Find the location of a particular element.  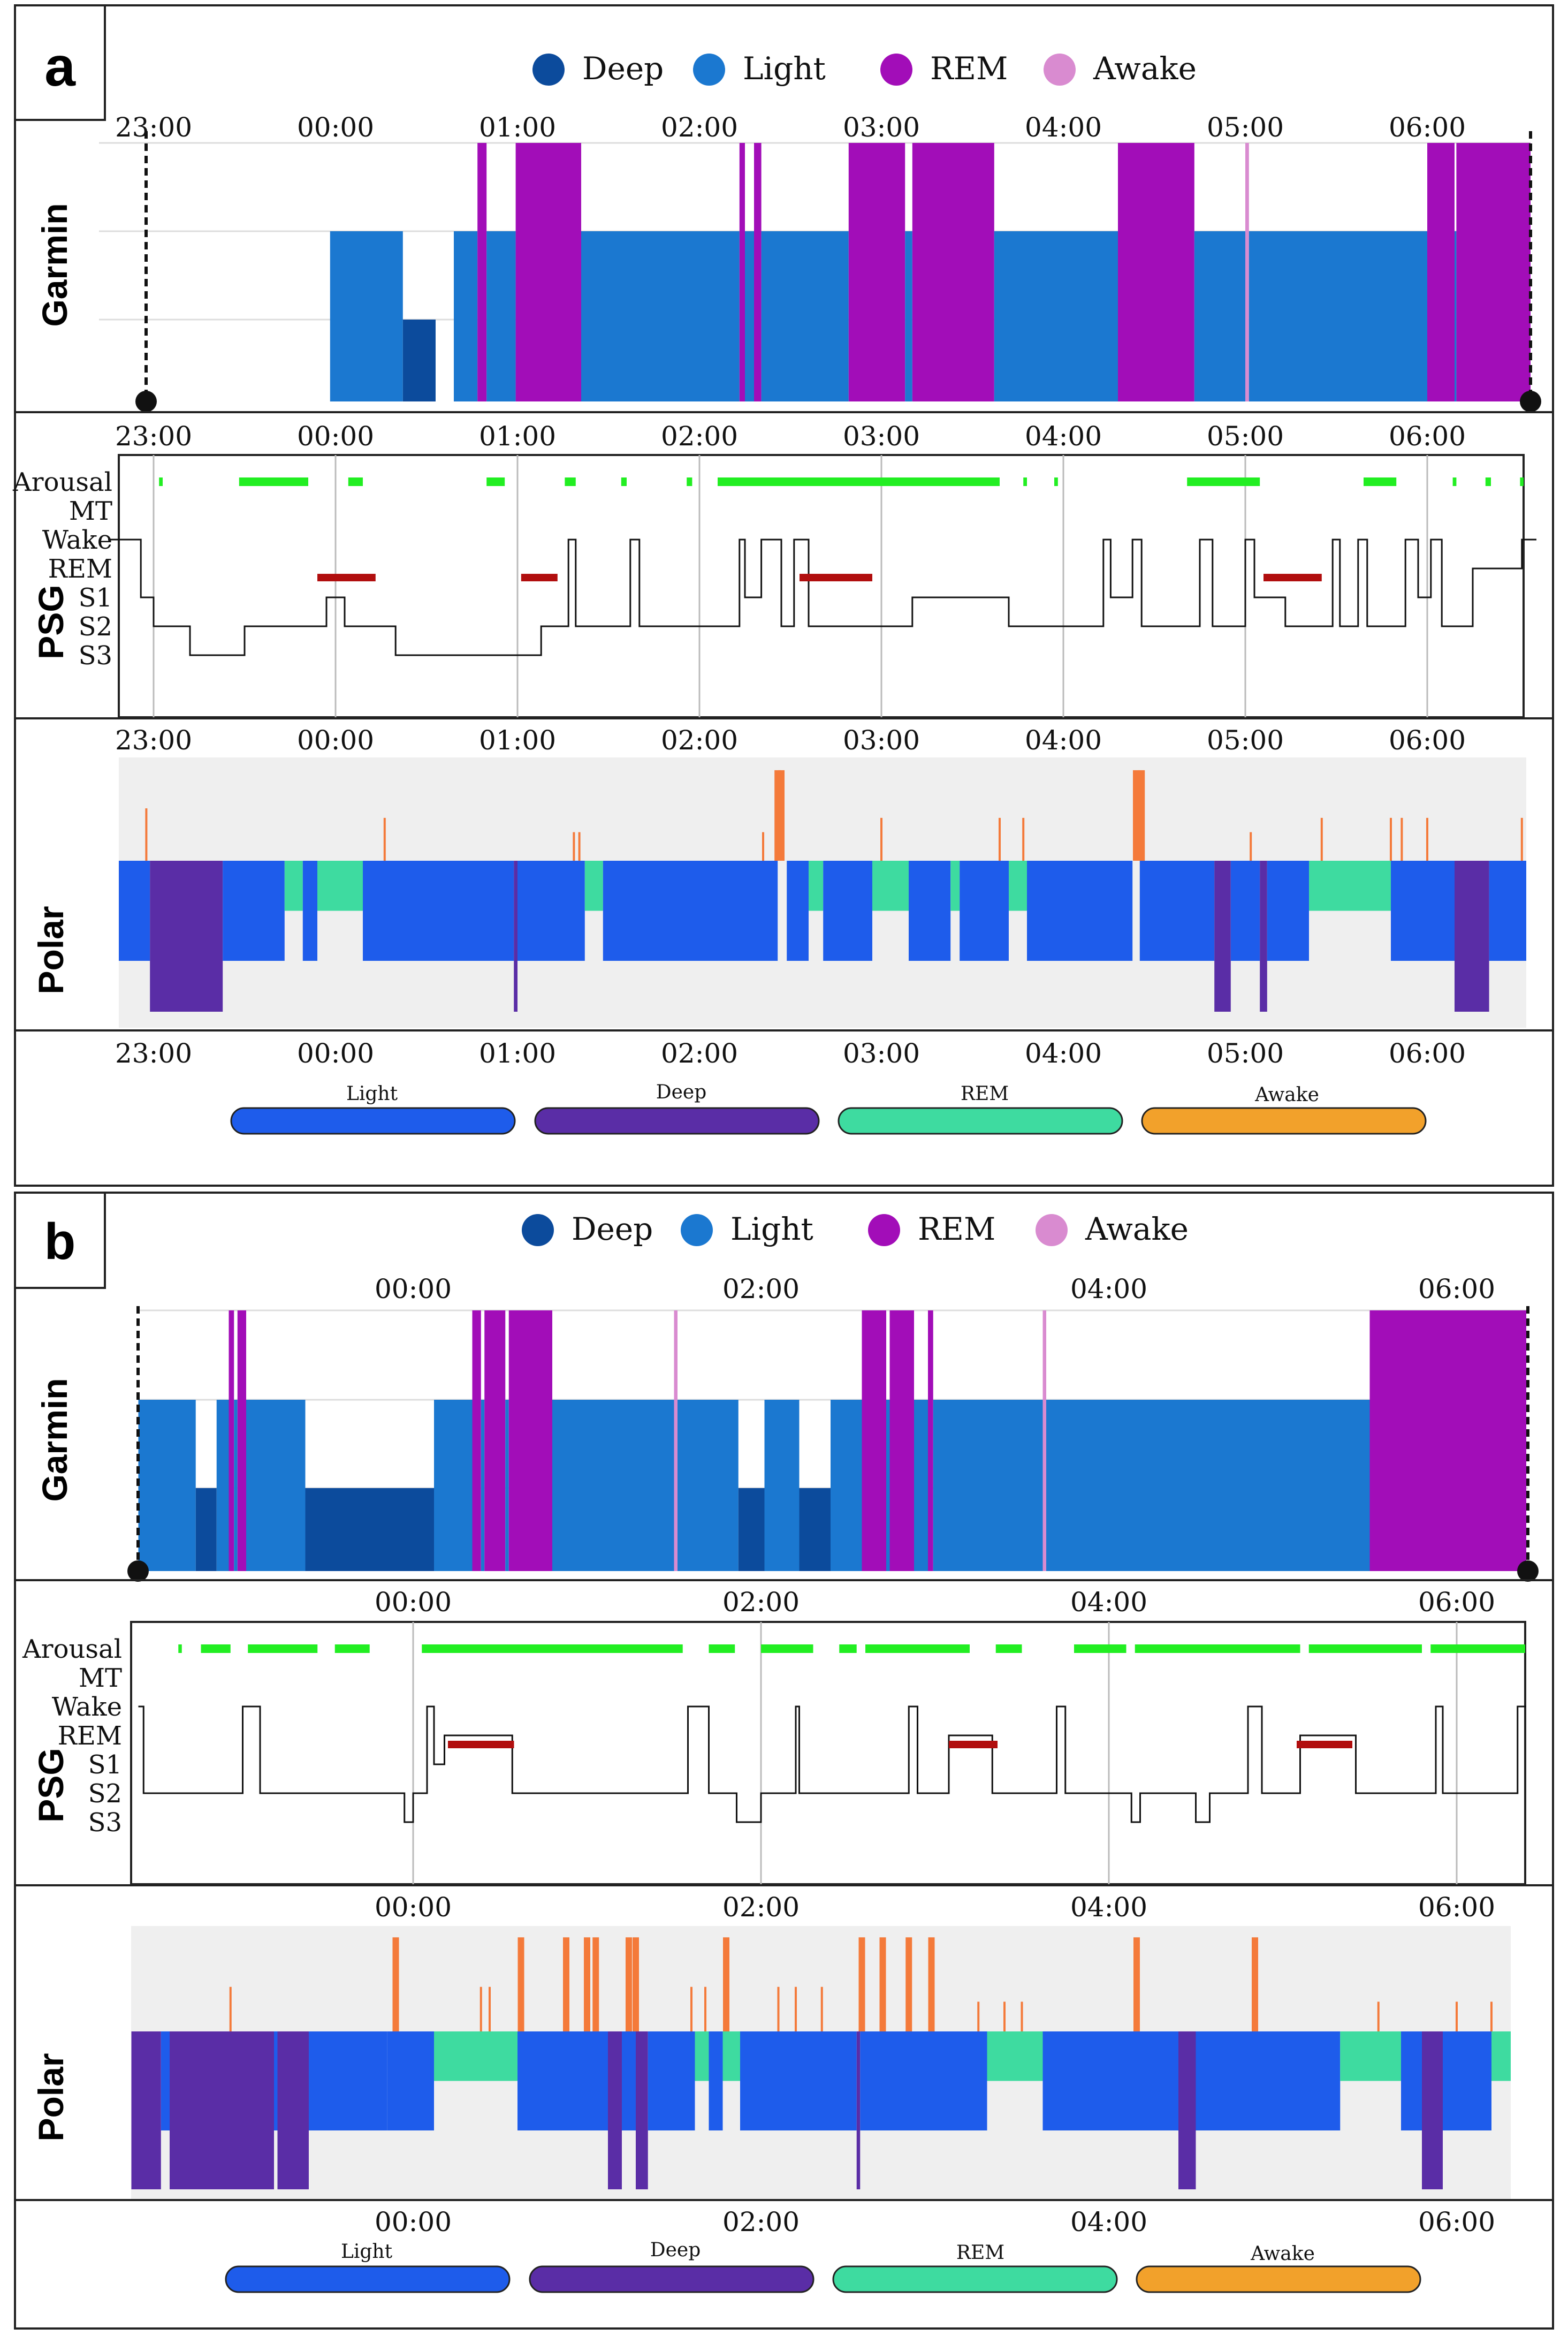

polar-a-tick-bottom: 04:00 is located at coordinates (1063, 1053).